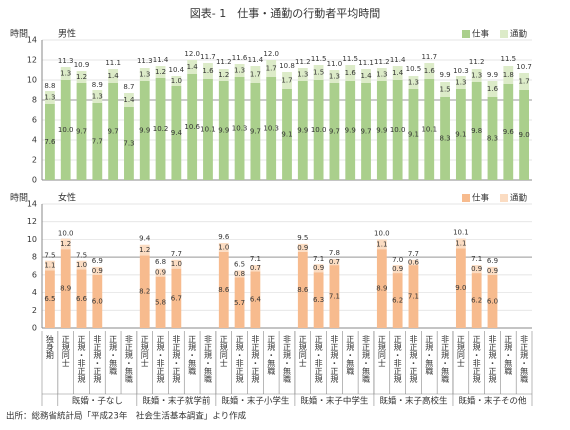 This screenshot has height=430, width=570. Describe the element at coordinates (34, 180) in the screenshot. I see `y-tick-label: 0` at that location.